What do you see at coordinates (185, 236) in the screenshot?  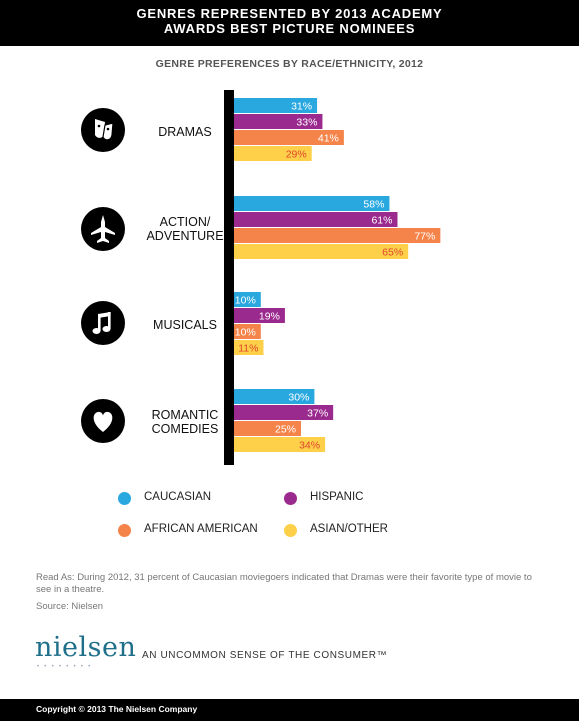 I see `category-label-line: ADVENTURE` at bounding box center [185, 236].